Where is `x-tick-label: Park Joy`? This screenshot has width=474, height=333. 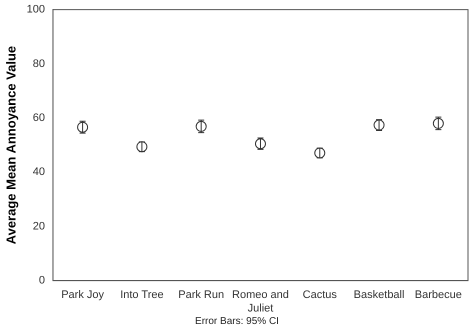 x-tick-label: Park Joy is located at coordinates (82, 295).